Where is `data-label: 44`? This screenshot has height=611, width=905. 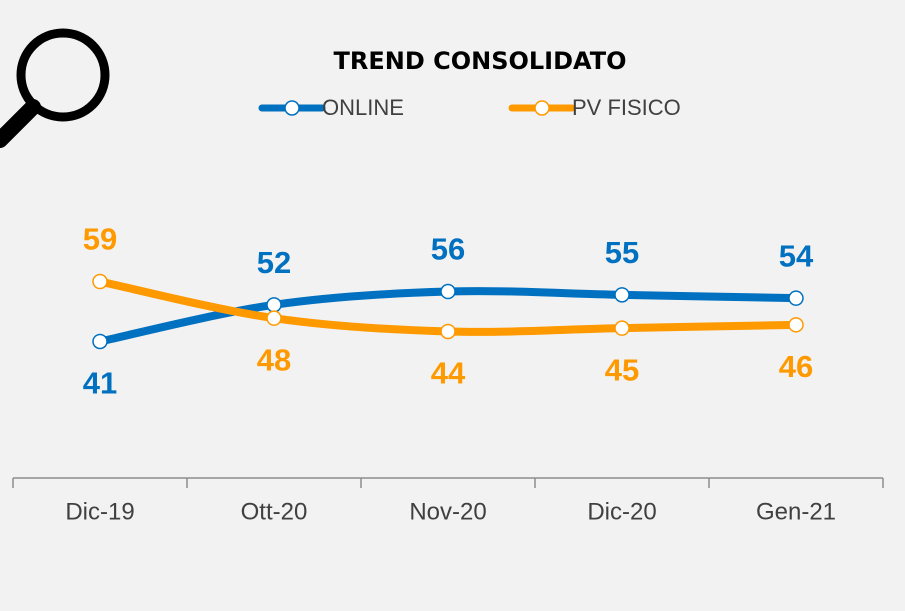 data-label: 44 is located at coordinates (448, 373).